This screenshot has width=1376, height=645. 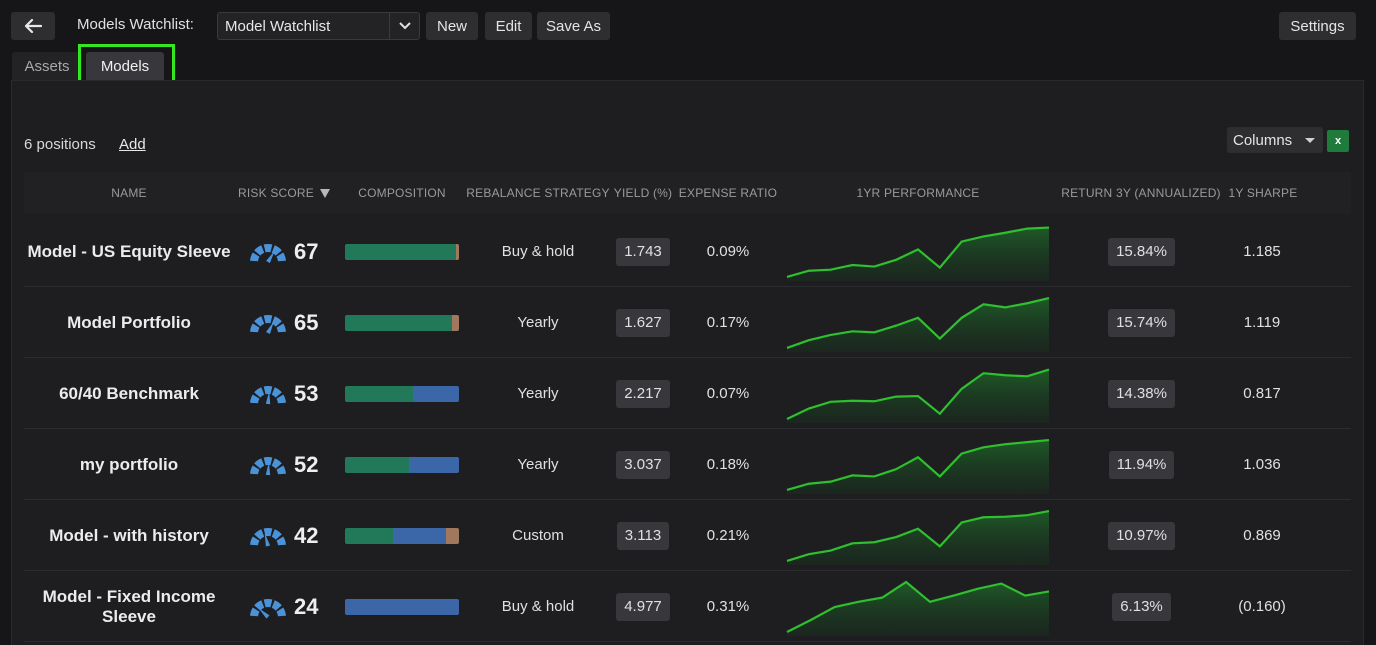 What do you see at coordinates (452, 26) in the screenshot?
I see `new-button: New` at bounding box center [452, 26].